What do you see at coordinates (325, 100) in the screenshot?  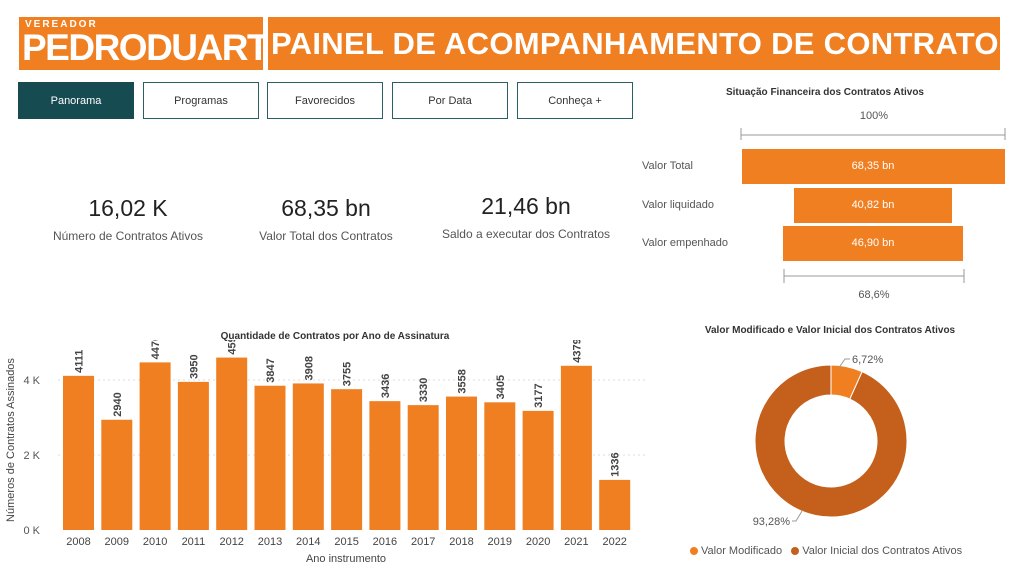 I see `tab-favorecidos: Favorecidos` at bounding box center [325, 100].